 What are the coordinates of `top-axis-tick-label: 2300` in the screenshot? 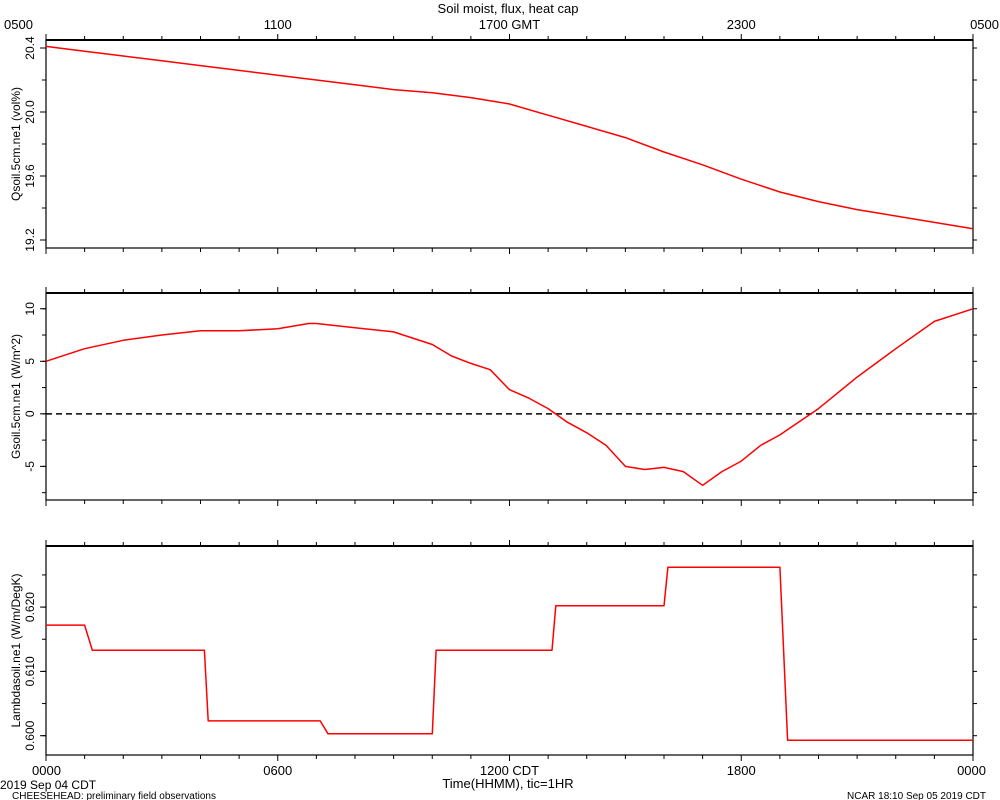 It's located at (741, 24).